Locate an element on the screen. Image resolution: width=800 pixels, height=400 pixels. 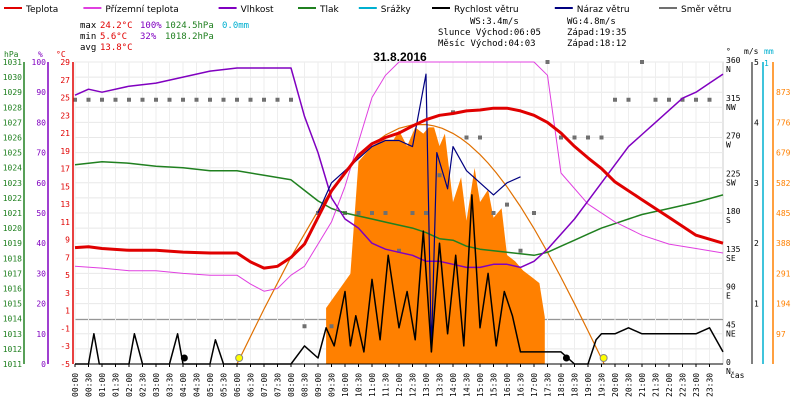
pct-tick-label: 20 is located at coordinates (41, 304).